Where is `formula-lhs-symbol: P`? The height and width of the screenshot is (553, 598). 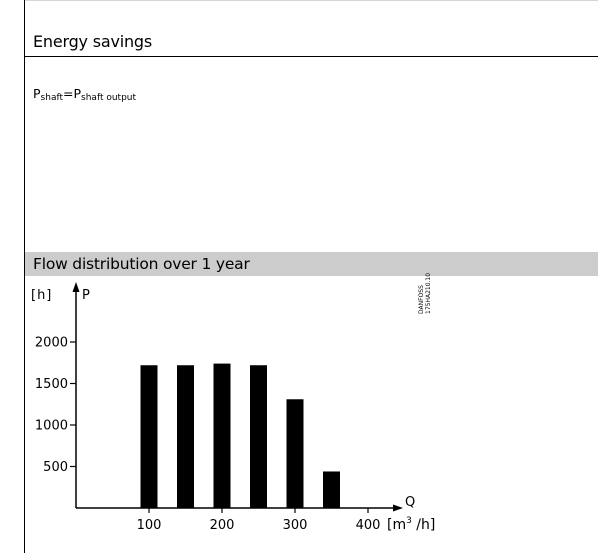
formula-lhs-symbol: P is located at coordinates (37, 93).